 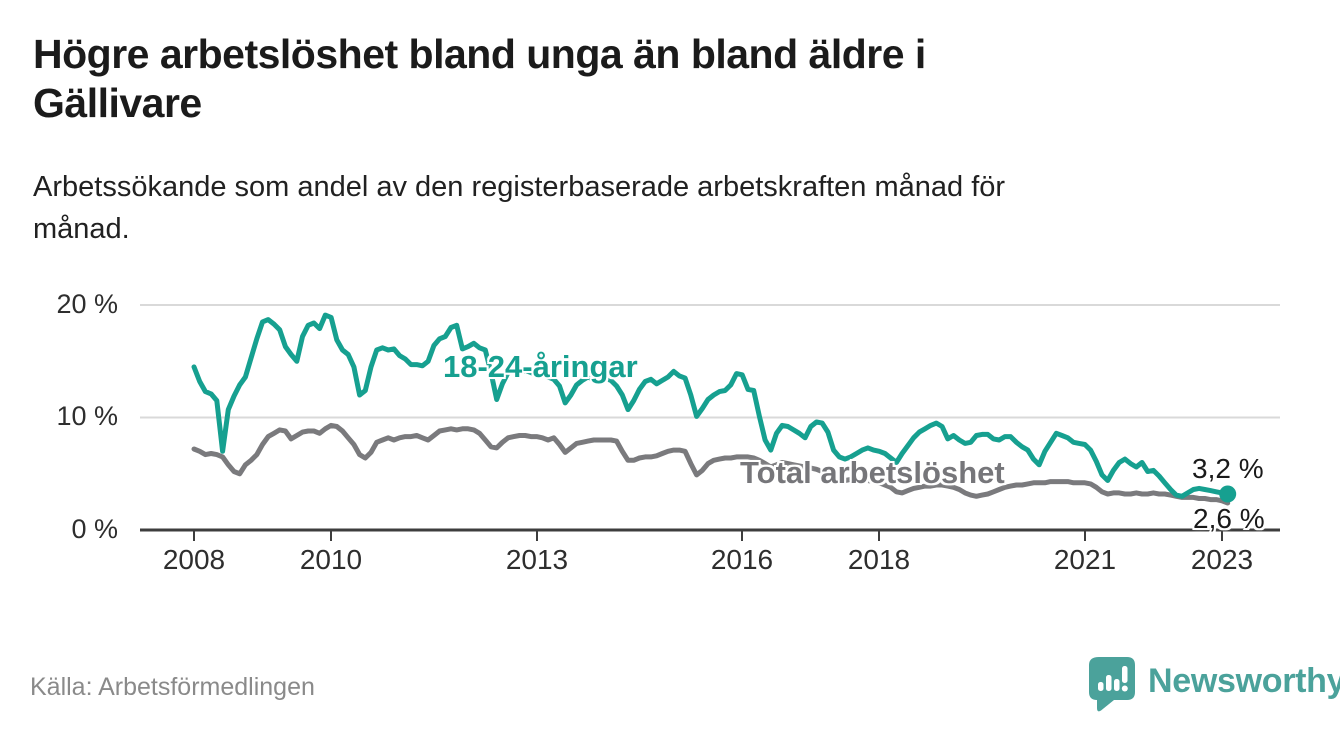 What do you see at coordinates (1228, 468) in the screenshot?
I see `end-value-youth: 3,2 %` at bounding box center [1228, 468].